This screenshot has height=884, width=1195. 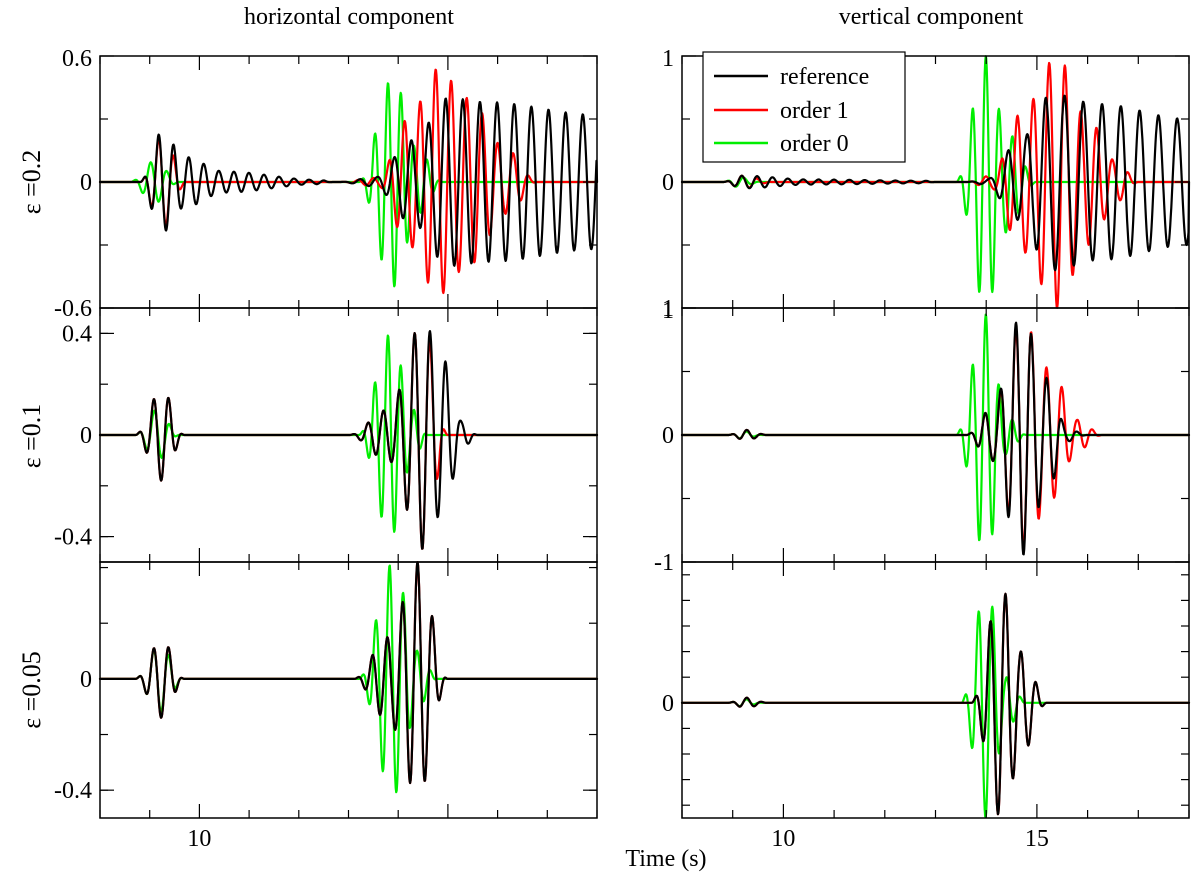 I want to click on trace-reference-horizontal-eps-0.05, so click(x=348, y=673).